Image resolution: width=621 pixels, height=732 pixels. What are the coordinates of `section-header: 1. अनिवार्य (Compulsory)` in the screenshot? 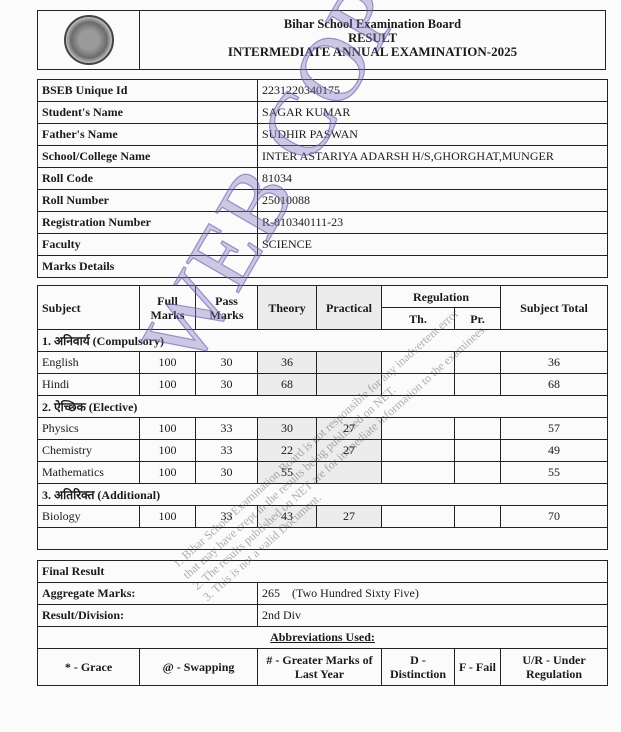 It's located at (322, 340).